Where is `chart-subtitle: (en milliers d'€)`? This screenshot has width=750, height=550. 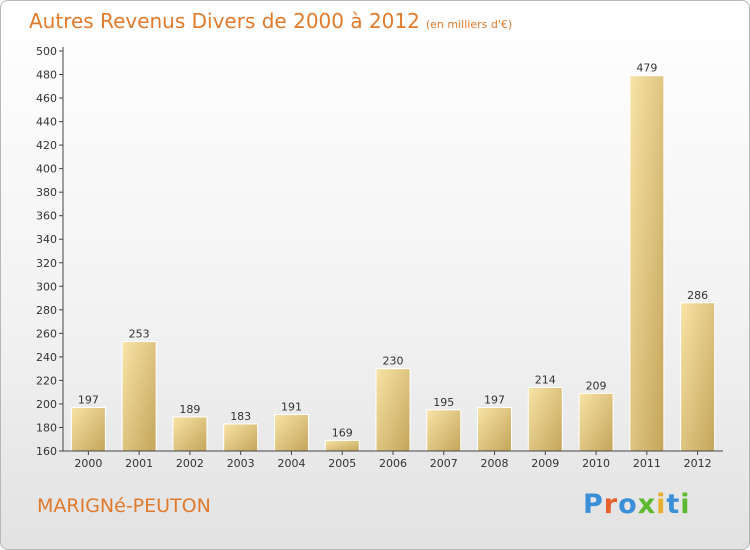 chart-subtitle: (en milliers d'€) is located at coordinates (469, 24).